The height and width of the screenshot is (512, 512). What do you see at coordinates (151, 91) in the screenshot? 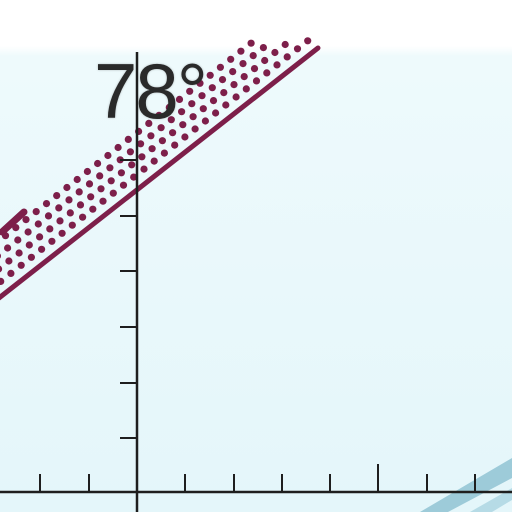
I see `temperature-reading: 78°` at bounding box center [151, 91].